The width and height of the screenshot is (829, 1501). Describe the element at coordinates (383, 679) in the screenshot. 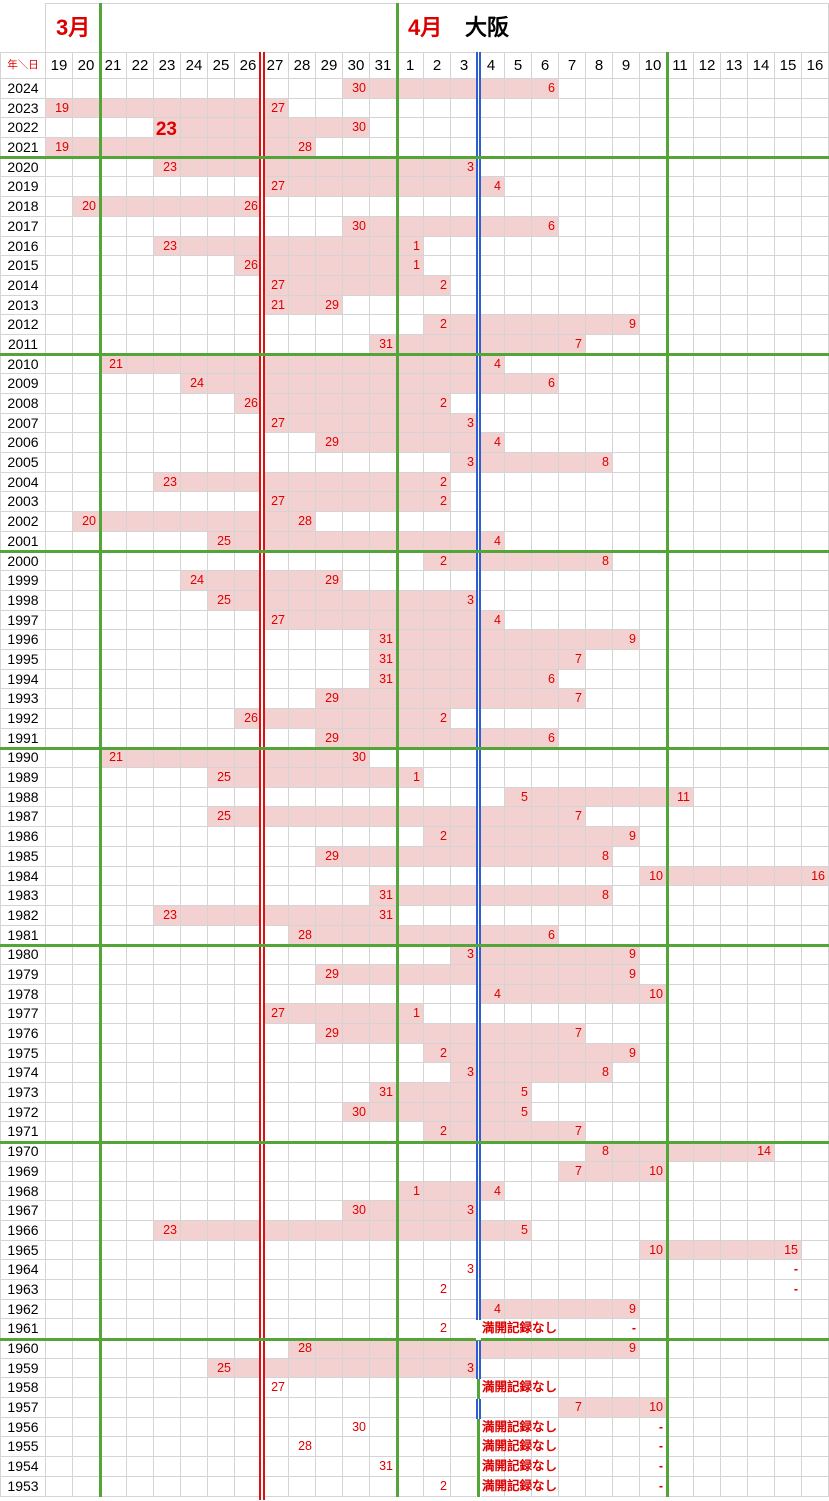

I see `bloom-bar-cell: 31` at that location.